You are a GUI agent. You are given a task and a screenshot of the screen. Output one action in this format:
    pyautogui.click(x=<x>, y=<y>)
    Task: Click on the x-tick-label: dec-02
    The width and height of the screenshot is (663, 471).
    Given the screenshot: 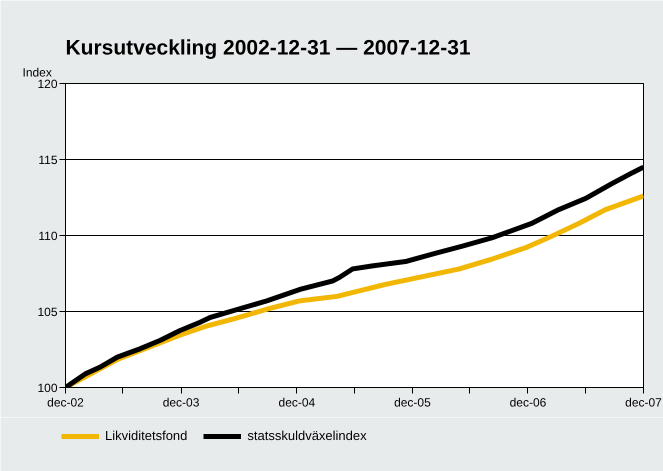 What is the action you would take?
    pyautogui.click(x=65, y=403)
    